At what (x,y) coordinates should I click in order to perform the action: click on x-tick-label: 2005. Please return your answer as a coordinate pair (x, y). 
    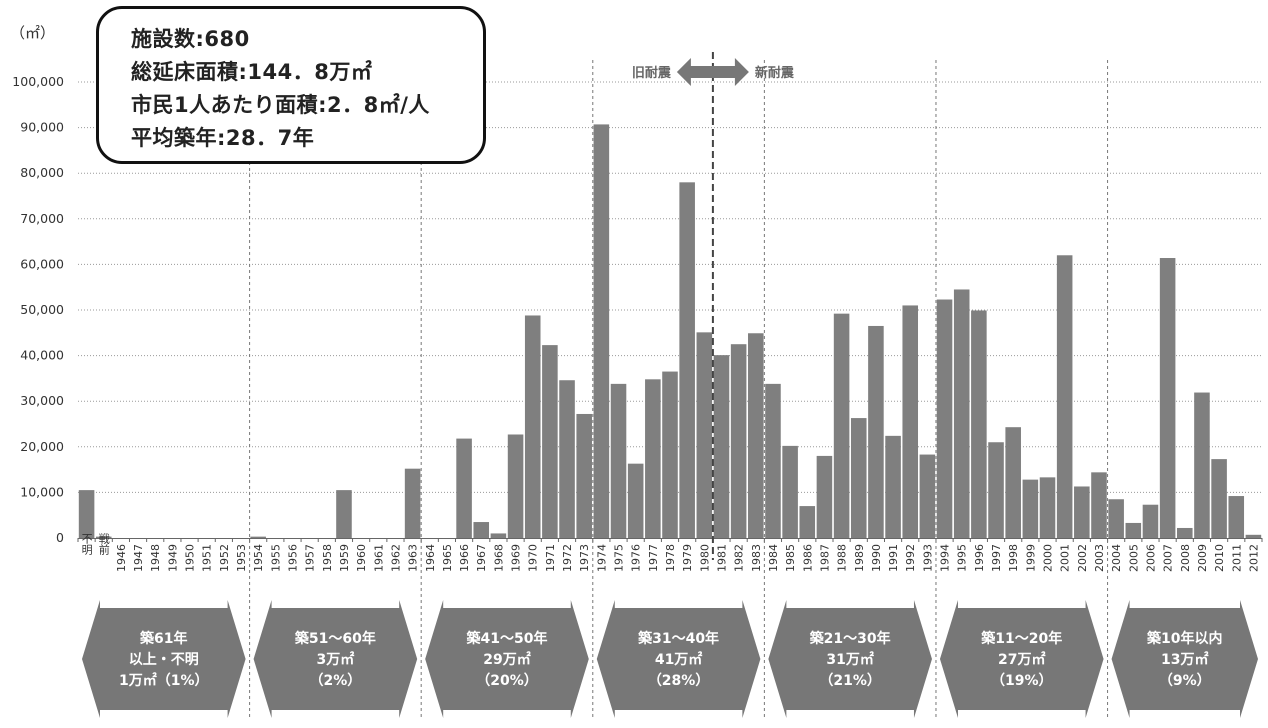
    Looking at the image, I should click on (1133, 558).